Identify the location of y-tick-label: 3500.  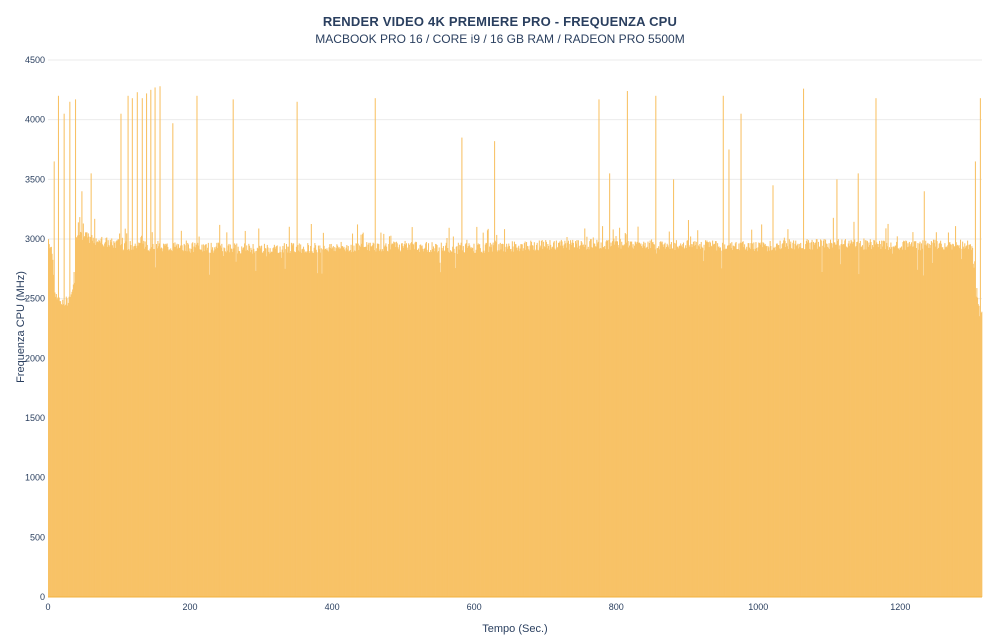
(35, 179).